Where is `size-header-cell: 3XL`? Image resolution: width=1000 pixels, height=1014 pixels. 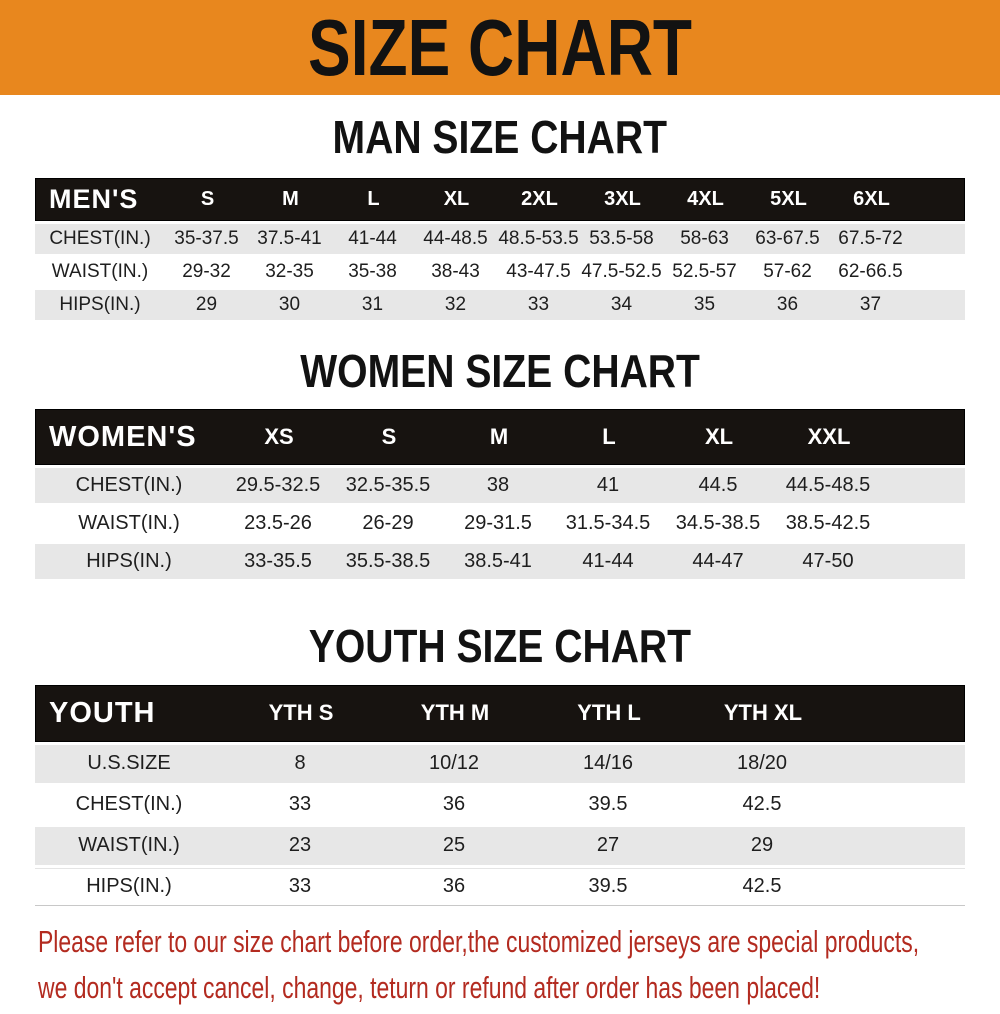
size-header-cell: 3XL is located at coordinates (622, 198).